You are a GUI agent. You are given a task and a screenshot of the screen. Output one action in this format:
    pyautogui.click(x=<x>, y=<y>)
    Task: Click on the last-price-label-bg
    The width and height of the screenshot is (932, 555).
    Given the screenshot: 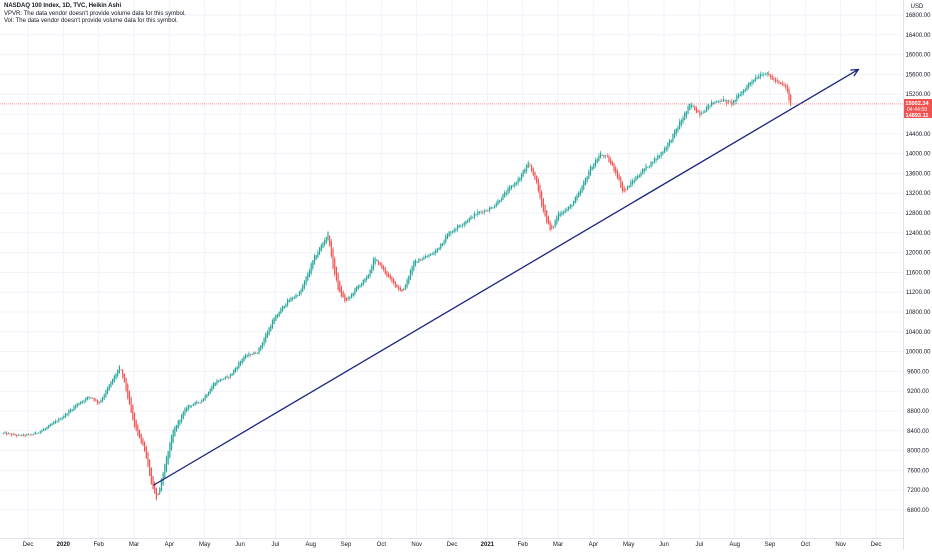 What is the action you would take?
    pyautogui.click(x=918, y=108)
    